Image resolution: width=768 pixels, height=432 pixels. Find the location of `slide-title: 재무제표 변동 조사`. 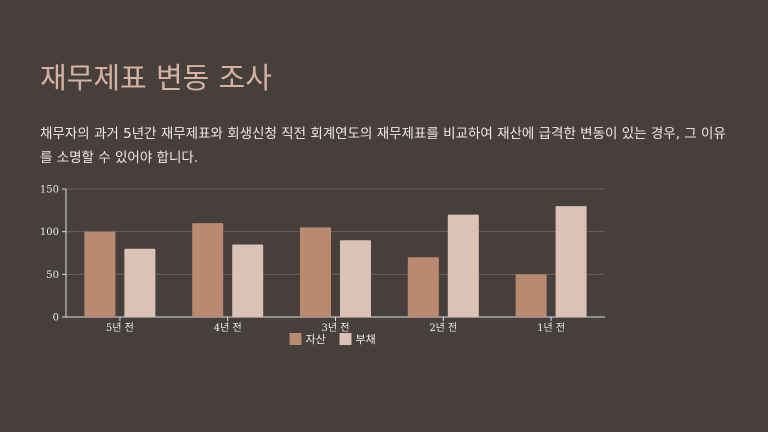

slide-title: 재무제표 변동 조사 is located at coordinates (156, 78).